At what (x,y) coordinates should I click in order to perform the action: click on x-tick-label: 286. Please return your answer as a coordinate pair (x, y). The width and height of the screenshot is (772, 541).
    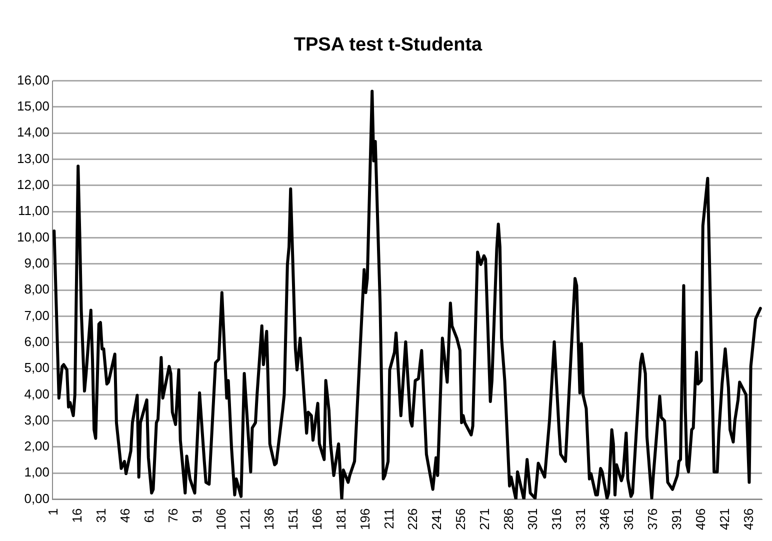
    Looking at the image, I should click on (508, 519).